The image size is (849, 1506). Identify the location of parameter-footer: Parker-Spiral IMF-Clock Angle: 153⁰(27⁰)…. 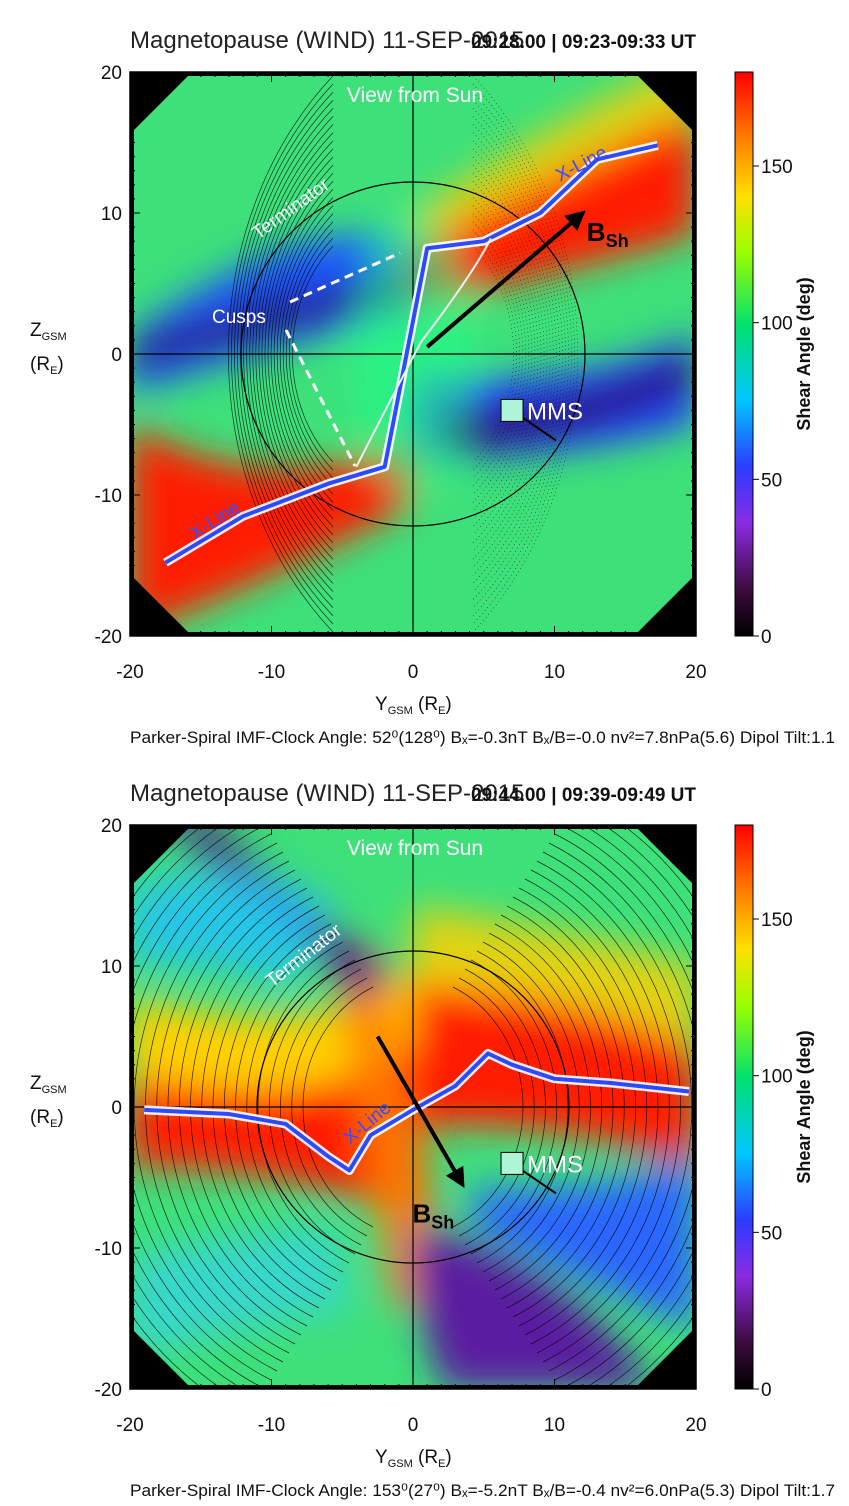
(482, 1490).